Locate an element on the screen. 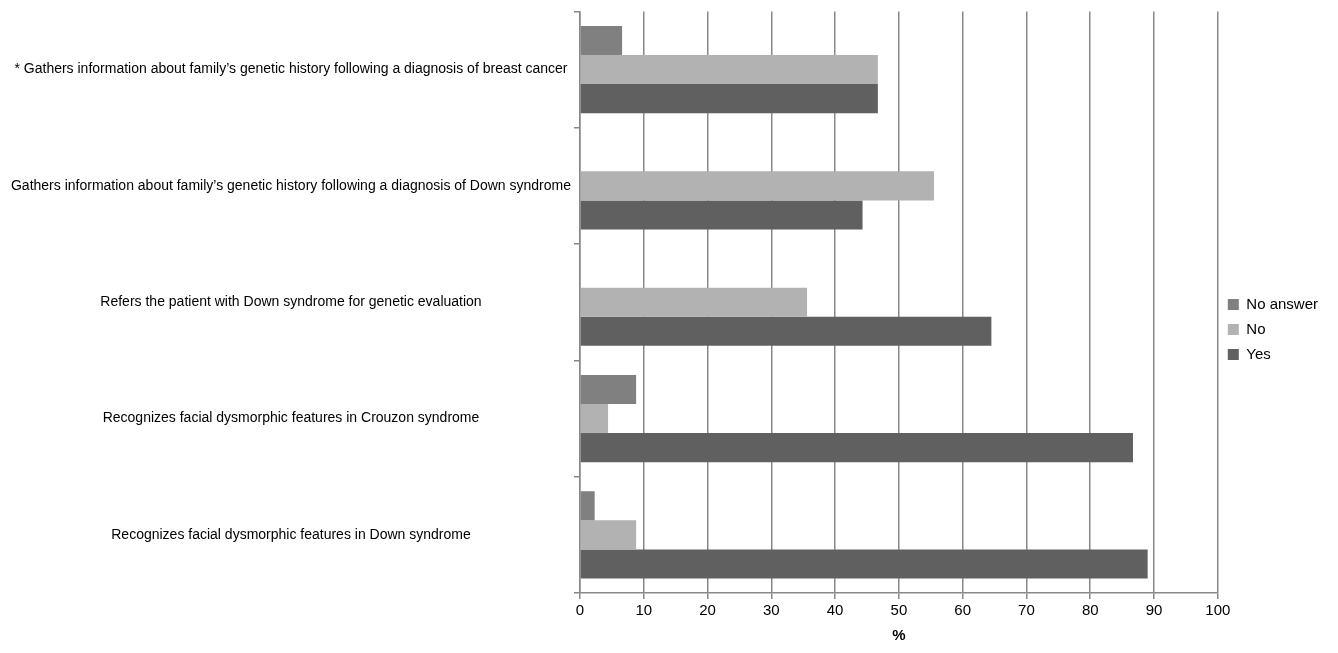  x-tick-label: 50 is located at coordinates (899, 610).